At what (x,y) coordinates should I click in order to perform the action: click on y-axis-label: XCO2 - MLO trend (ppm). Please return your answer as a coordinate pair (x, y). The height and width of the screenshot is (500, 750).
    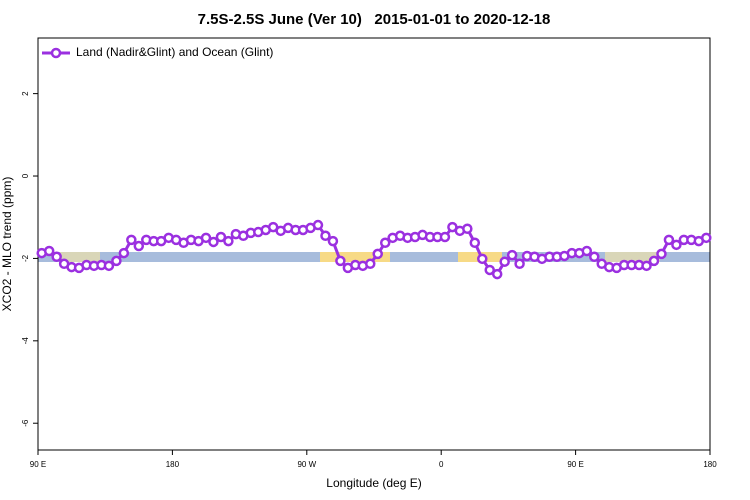
    Looking at the image, I should click on (7, 244).